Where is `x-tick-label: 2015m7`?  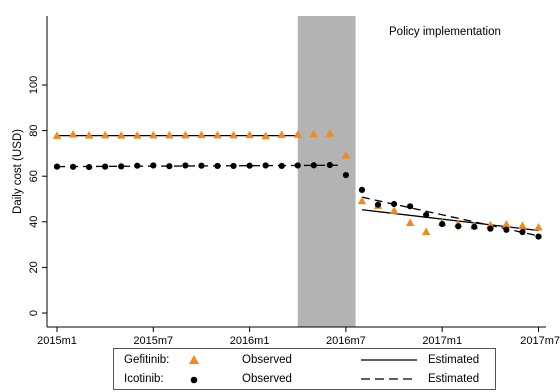
x-tick-label: 2015m7 is located at coordinates (153, 341).